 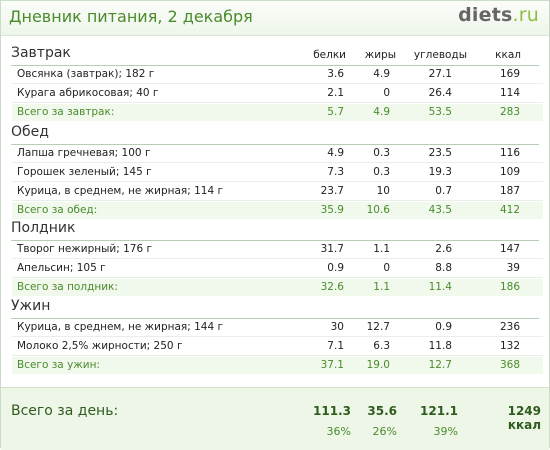 I want to click on total-kcal-value: 186, so click(x=509, y=287).